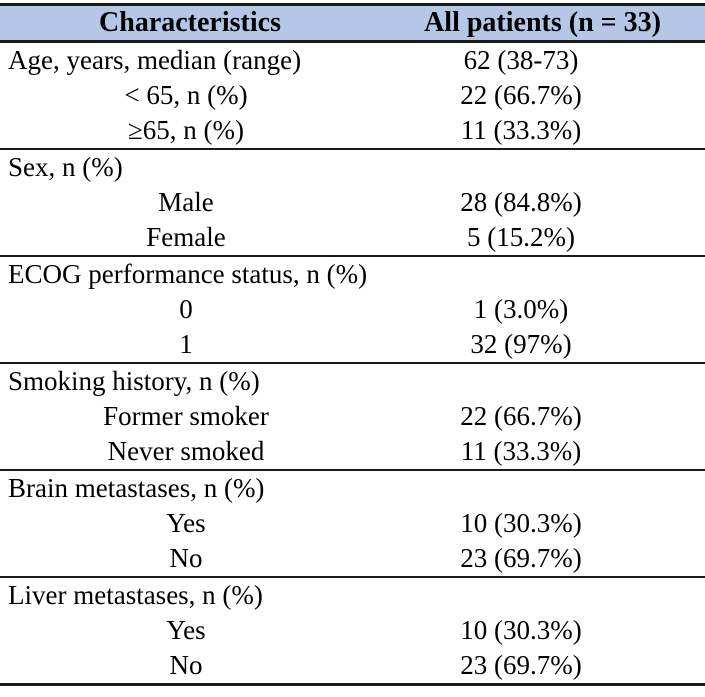  Describe the element at coordinates (352, 416) in the screenshot. I see `table-row: Former smoker 22 (66.7%)` at that location.